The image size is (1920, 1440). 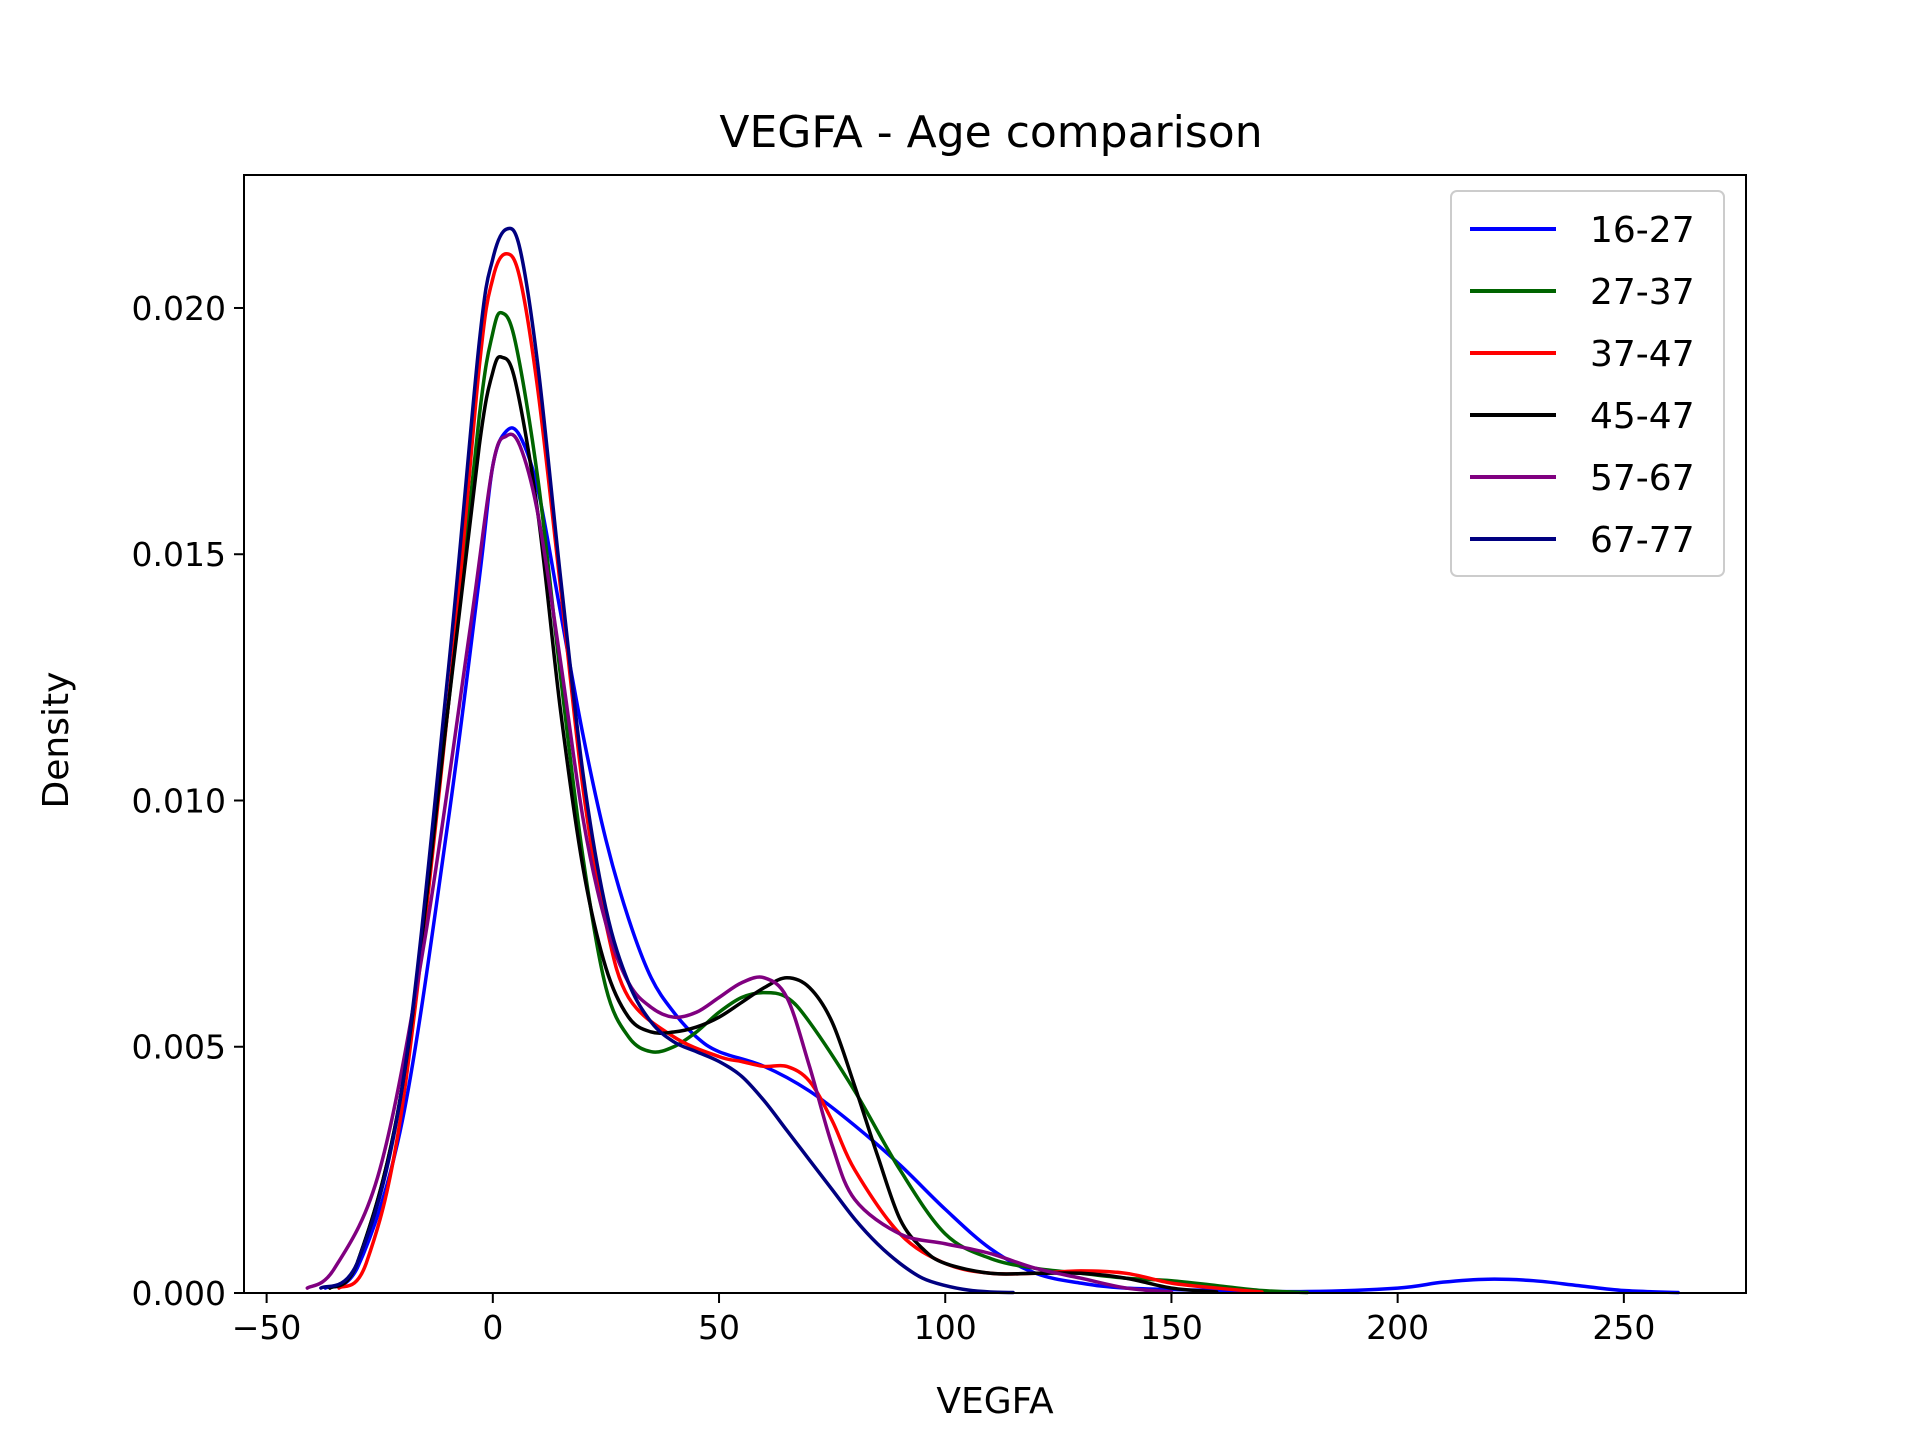 I want to click on legend-item-57-67: 57-67, so click(x=1582, y=478).